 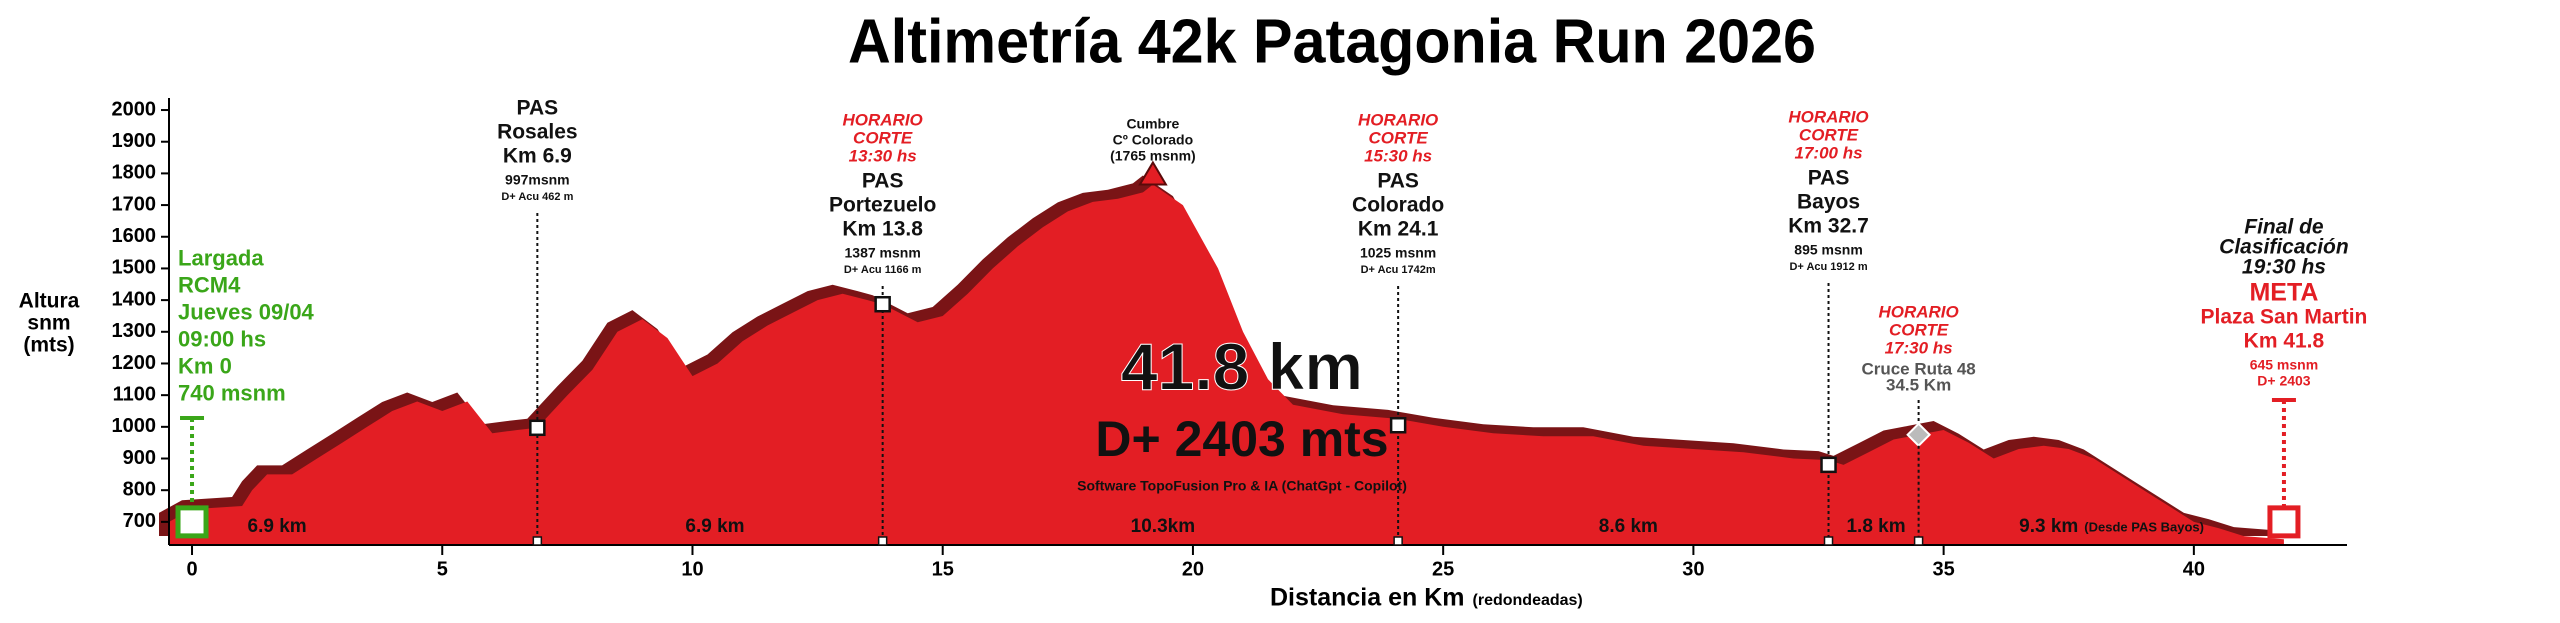 I want to click on annotation-cutoff: 15:30 hs, so click(x=1398, y=155).